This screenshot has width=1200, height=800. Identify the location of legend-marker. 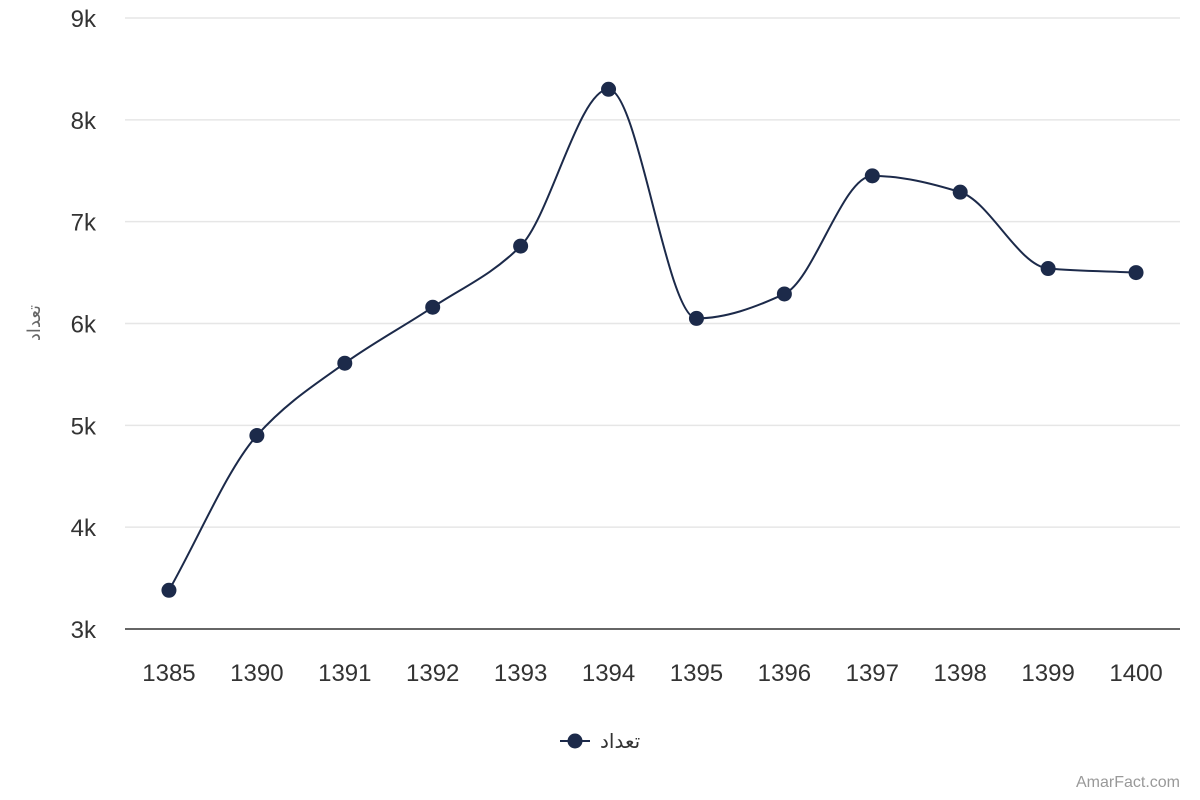
(575, 741).